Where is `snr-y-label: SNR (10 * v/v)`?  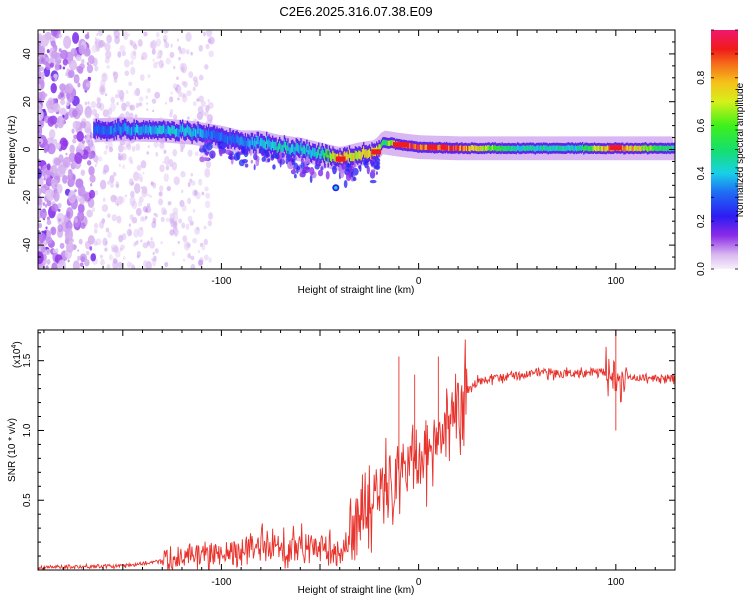 snr-y-label: SNR (10 * v/v) is located at coordinates (12, 450).